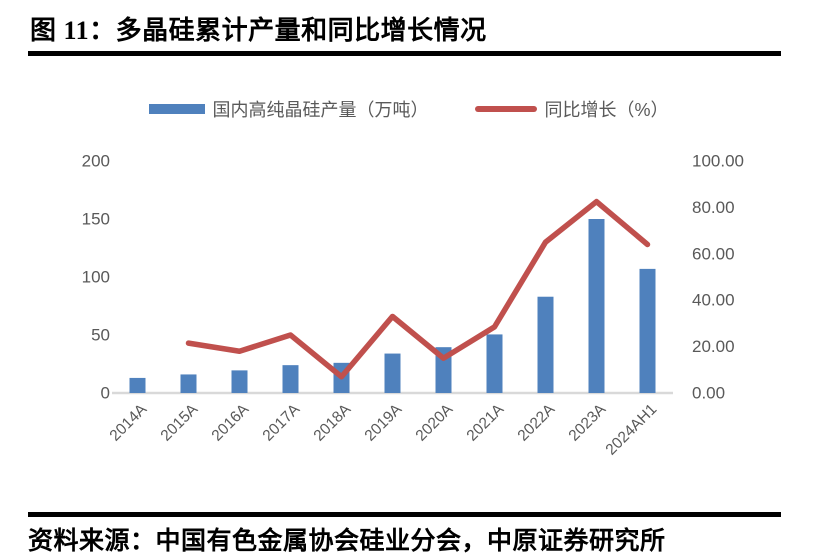  Describe the element at coordinates (347, 541) in the screenshot. I see `figure-source: 资料来源：中国有色金属协会硅业分会，中原证券研究所` at that location.